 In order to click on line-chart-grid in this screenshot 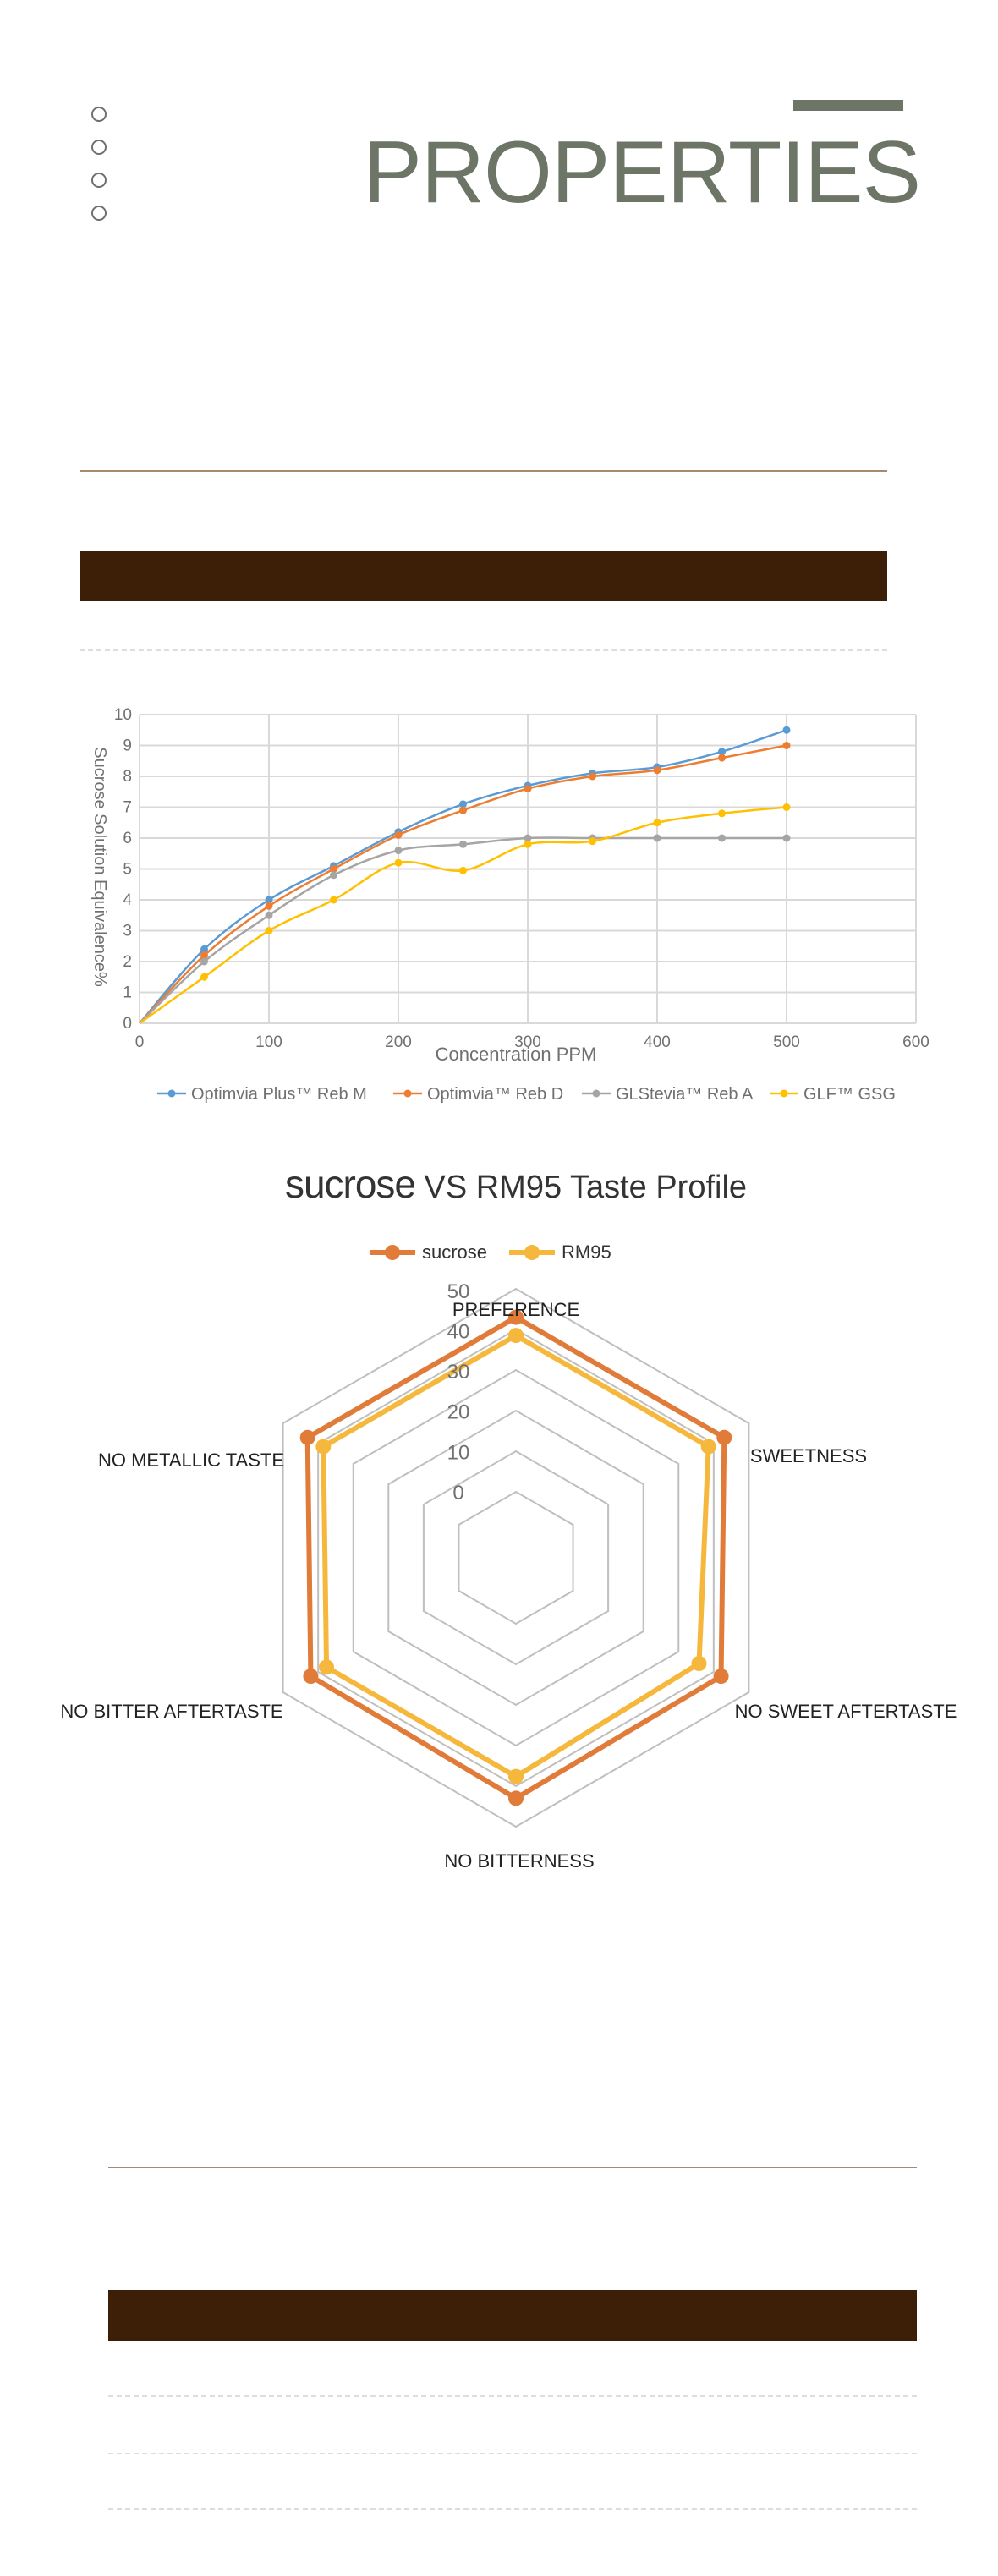, I will do `click(528, 869)`.